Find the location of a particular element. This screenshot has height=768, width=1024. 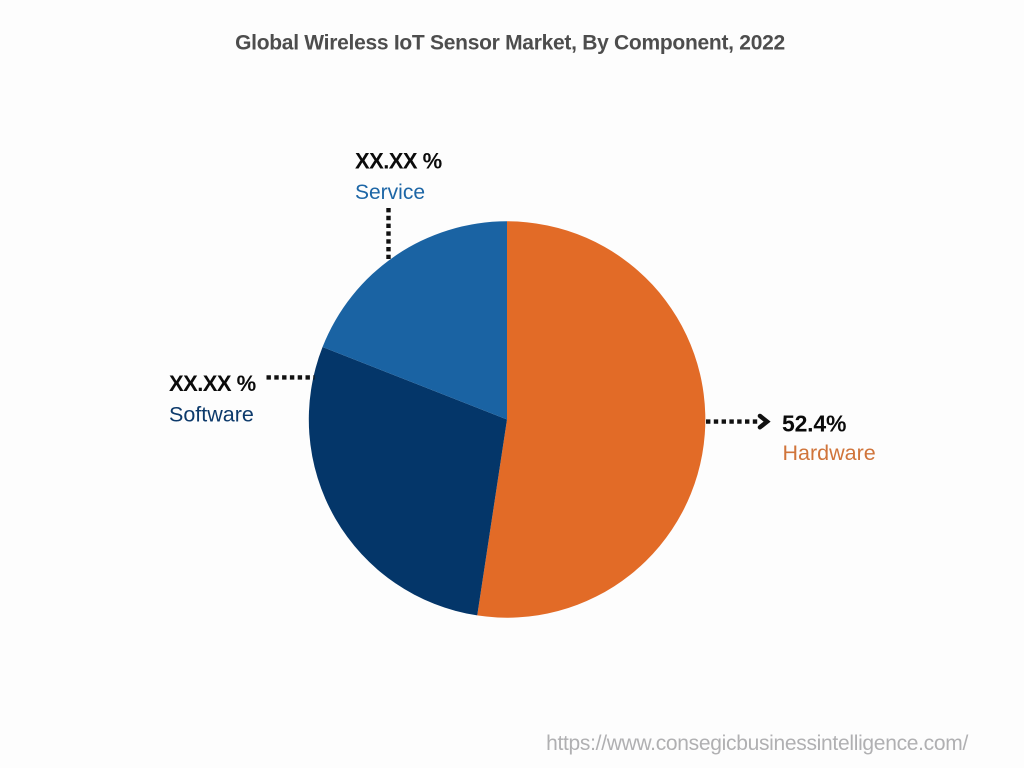

svg-text: Service is located at coordinates (390, 192).